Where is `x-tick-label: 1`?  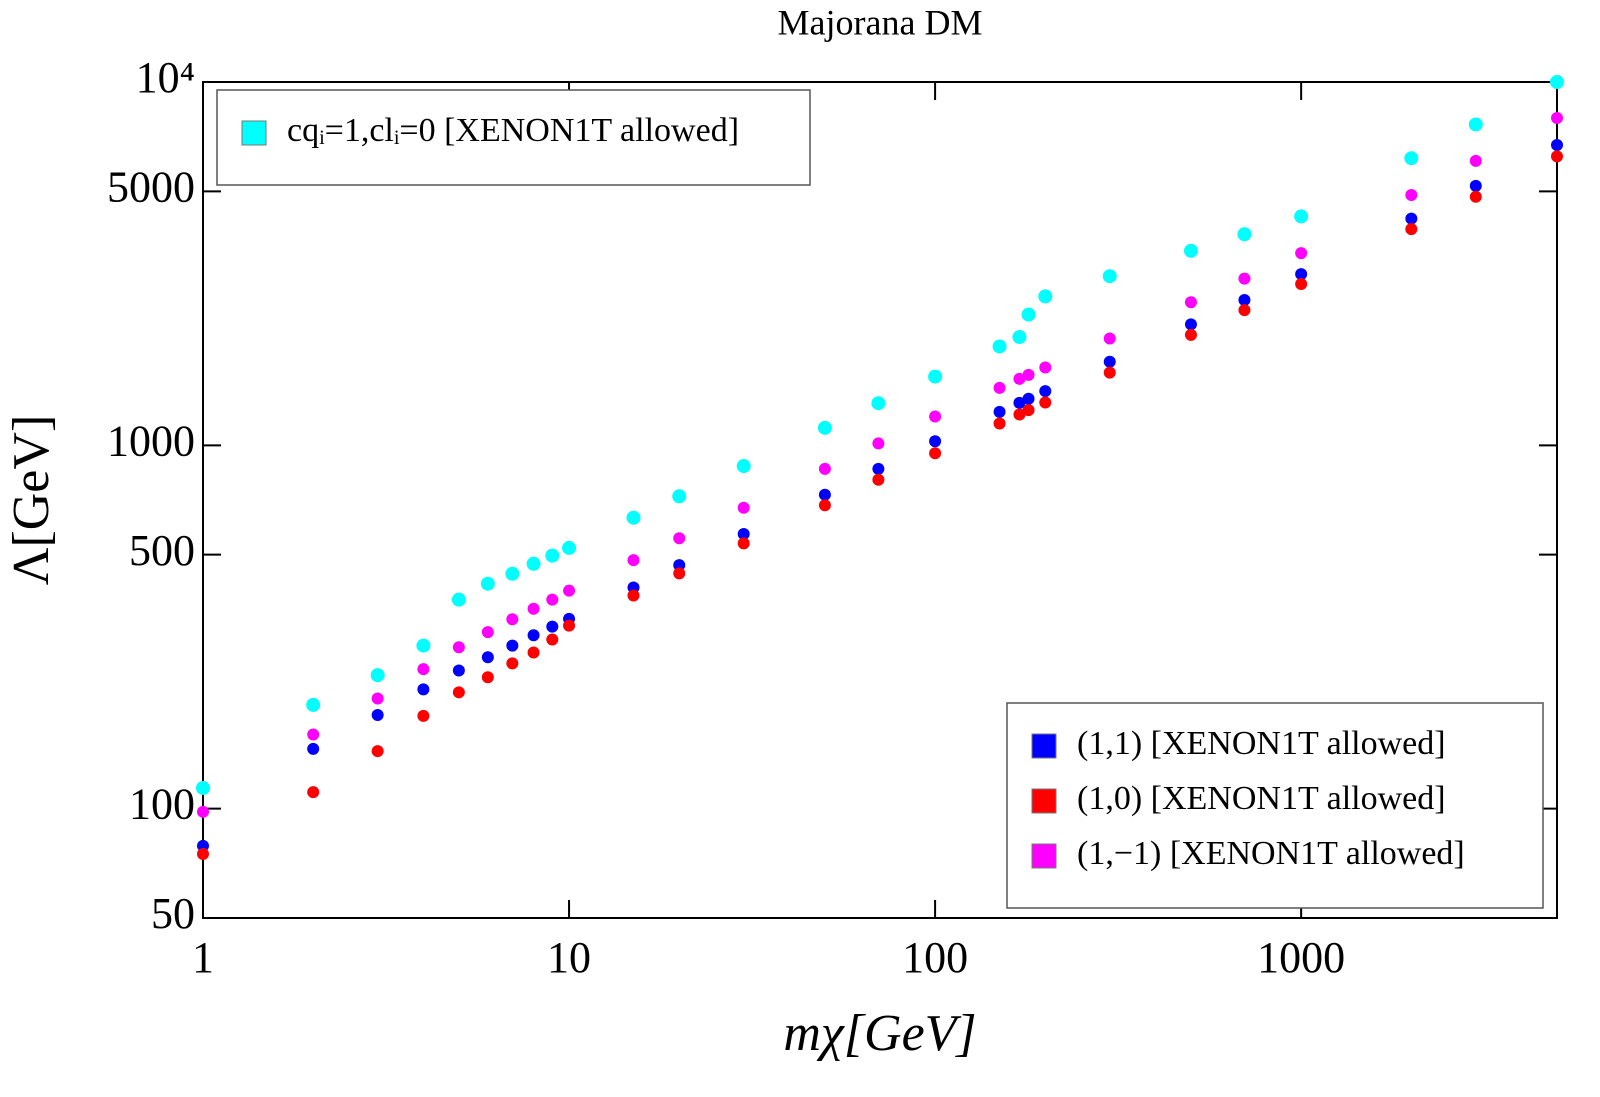
x-tick-label: 1 is located at coordinates (203, 957).